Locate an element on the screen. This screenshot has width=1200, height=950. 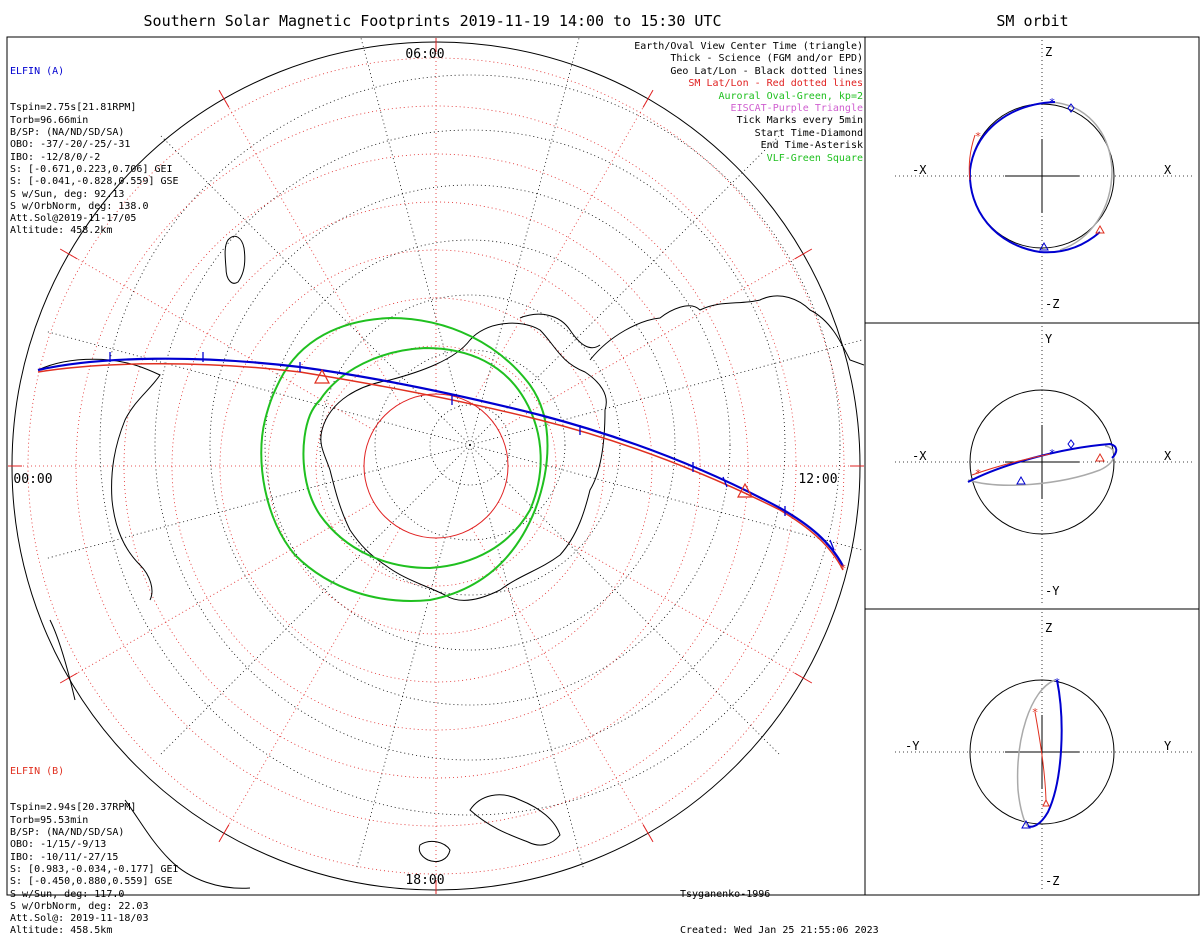
africa-coast is located at coordinates (99, 479).